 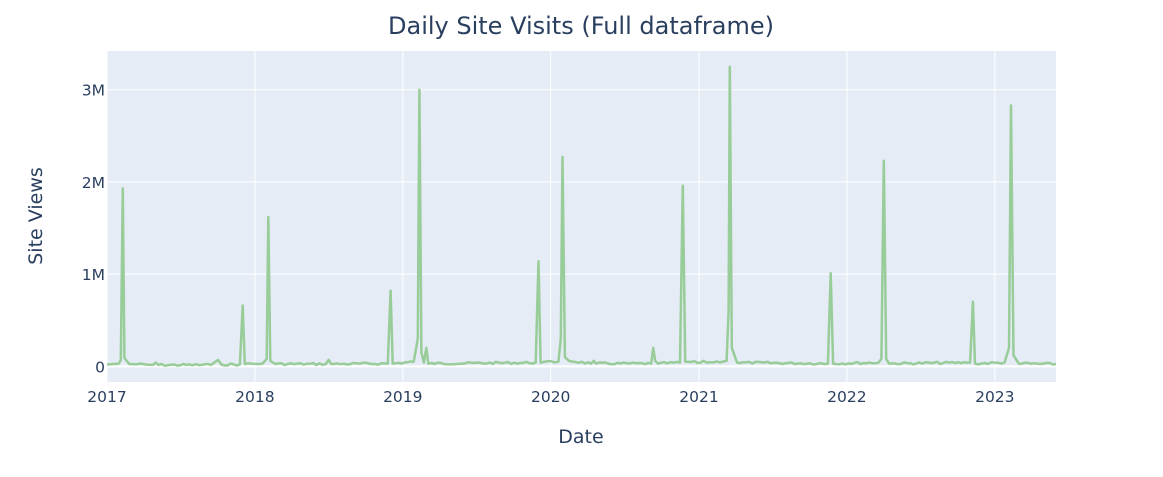 What do you see at coordinates (93, 275) in the screenshot?
I see `y-tick-label: 1M` at bounding box center [93, 275].